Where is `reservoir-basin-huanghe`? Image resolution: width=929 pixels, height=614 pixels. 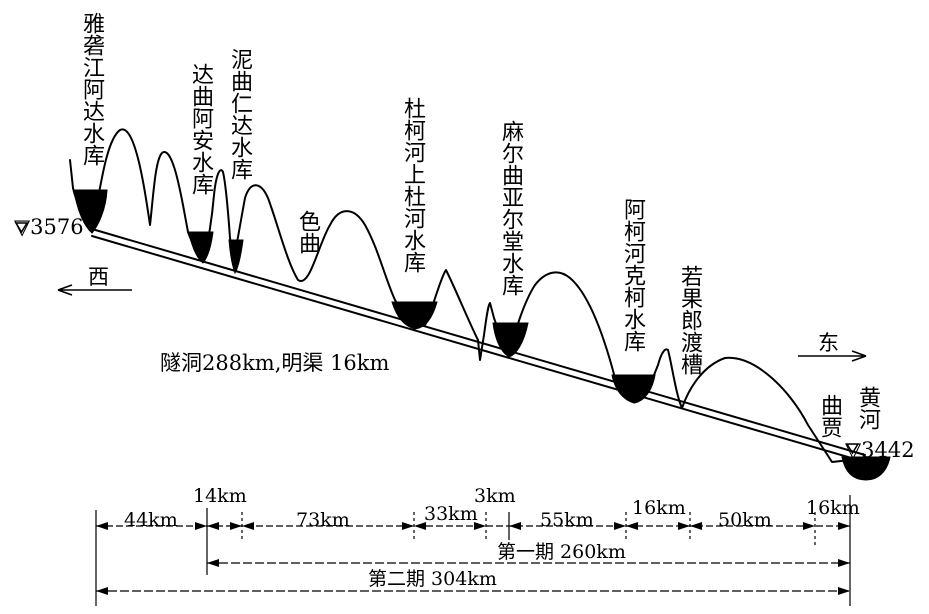 reservoir-basin-huanghe is located at coordinates (866, 468).